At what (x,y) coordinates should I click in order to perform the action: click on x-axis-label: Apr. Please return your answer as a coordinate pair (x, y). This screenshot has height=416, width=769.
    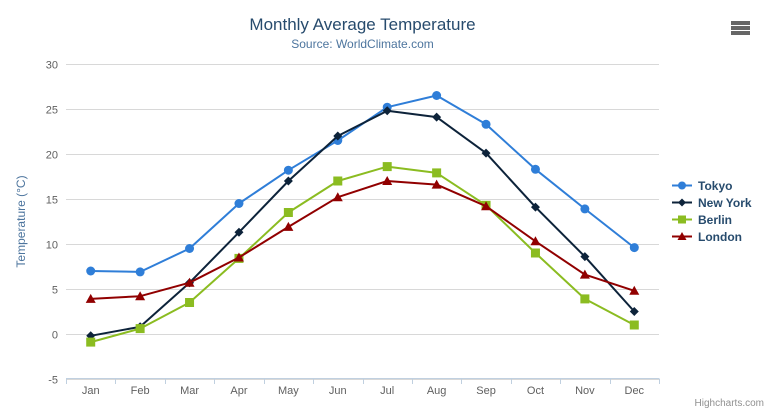
    Looking at the image, I should click on (238, 391).